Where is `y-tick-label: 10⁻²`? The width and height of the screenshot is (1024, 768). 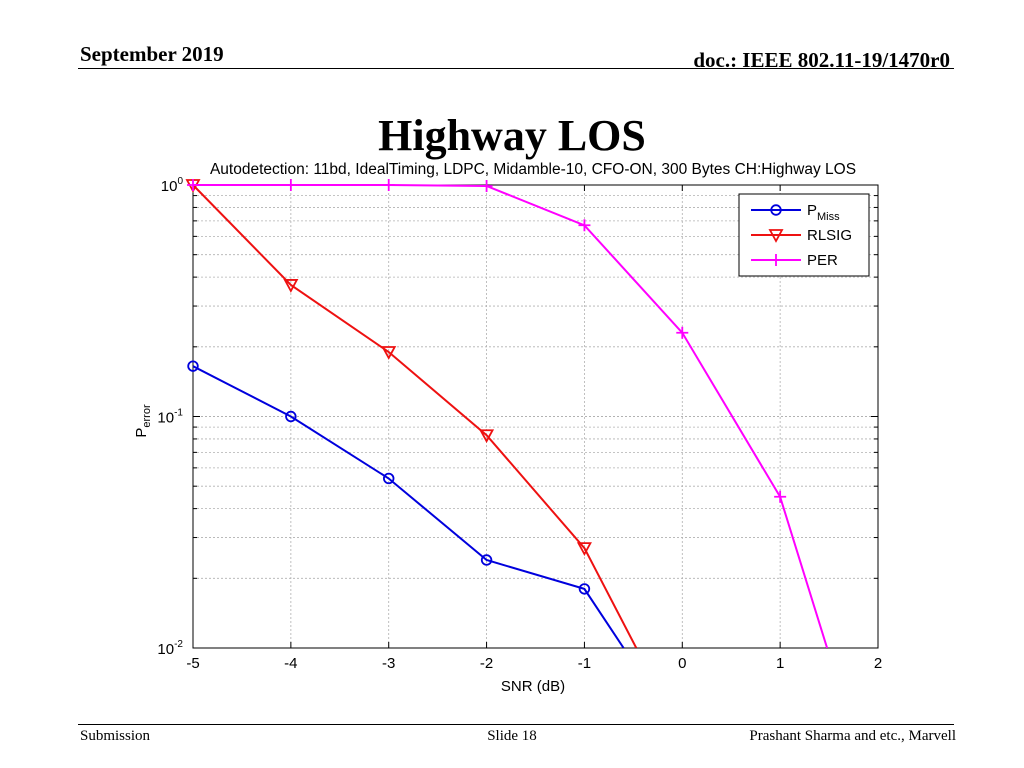
y-tick-label: 10⁻² is located at coordinates (170, 648).